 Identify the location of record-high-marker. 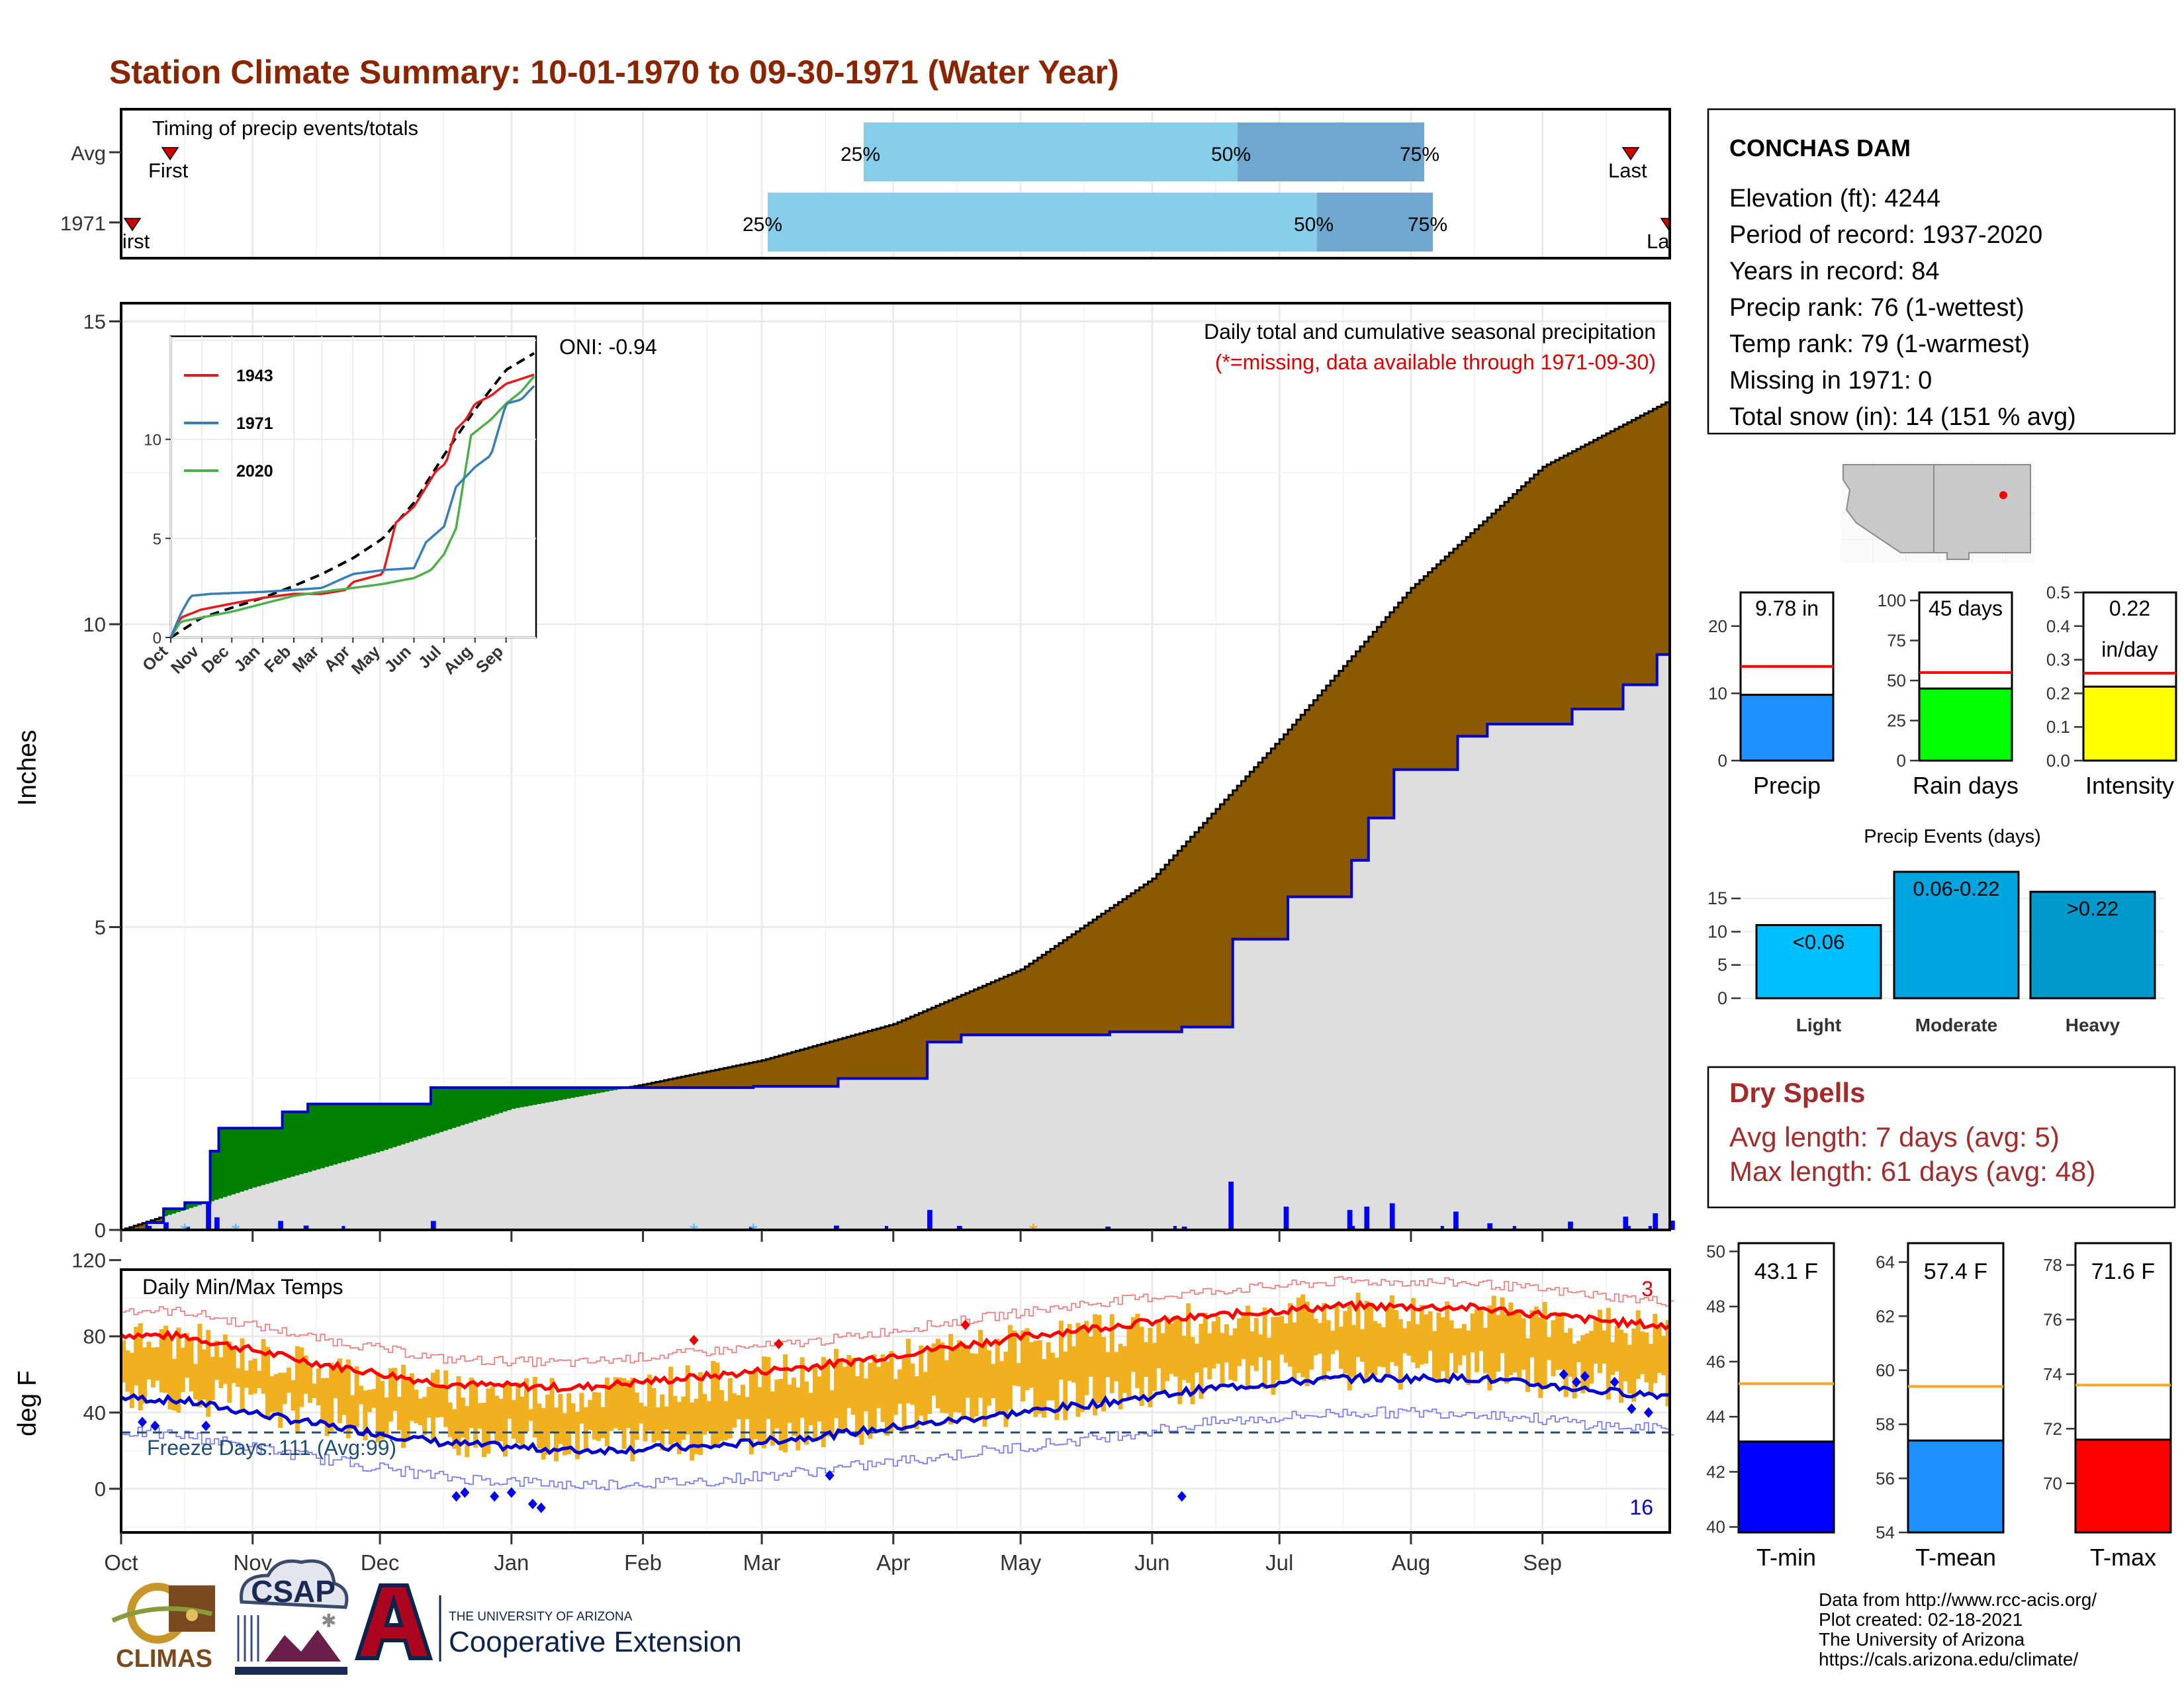
(965, 1325).